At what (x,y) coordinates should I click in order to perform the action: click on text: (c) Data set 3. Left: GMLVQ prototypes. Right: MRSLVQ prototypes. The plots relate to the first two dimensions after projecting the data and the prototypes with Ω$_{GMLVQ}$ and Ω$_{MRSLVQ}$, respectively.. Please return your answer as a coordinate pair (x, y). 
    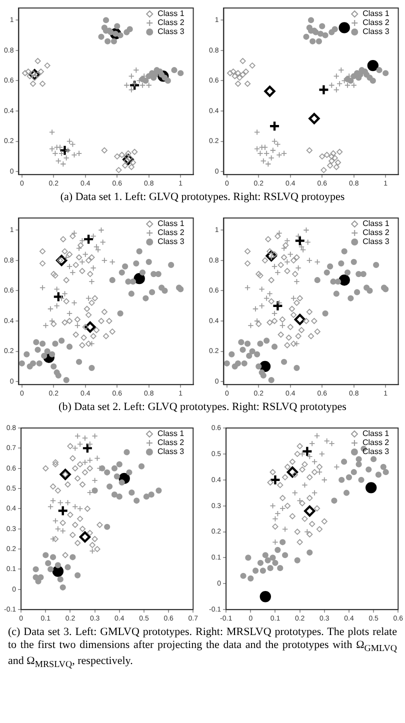
    Looking at the image, I should click on (202, 648).